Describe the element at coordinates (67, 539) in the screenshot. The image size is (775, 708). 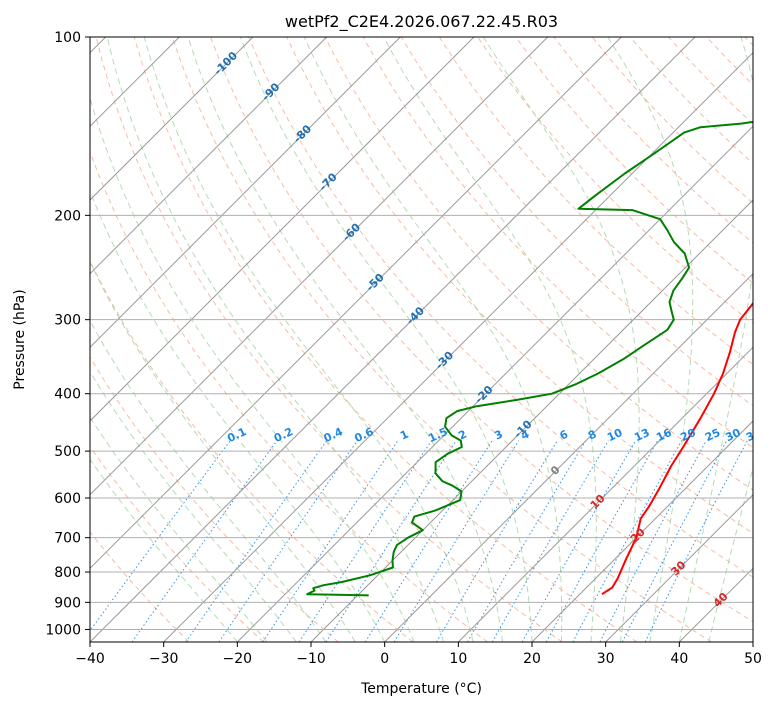
I see `y-tick-label: 700` at that location.